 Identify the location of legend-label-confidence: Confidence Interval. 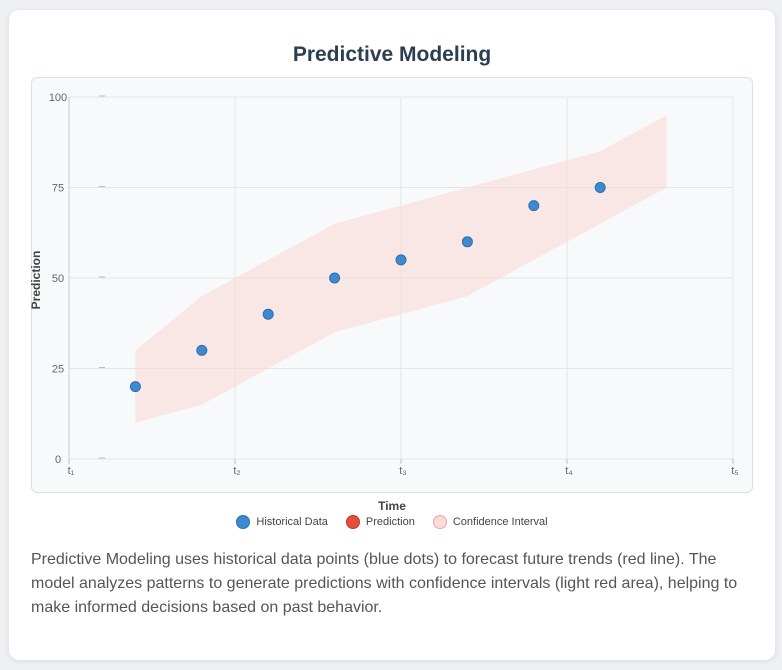
(500, 522).